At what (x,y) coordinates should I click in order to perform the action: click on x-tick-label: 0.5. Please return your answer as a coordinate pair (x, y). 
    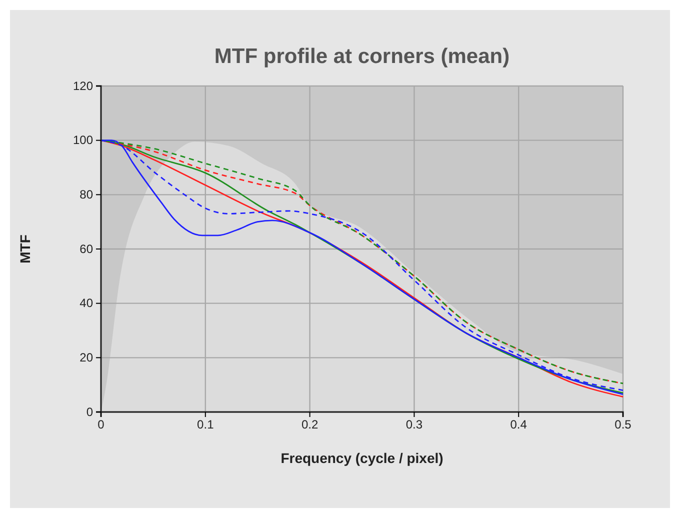
    Looking at the image, I should click on (623, 425).